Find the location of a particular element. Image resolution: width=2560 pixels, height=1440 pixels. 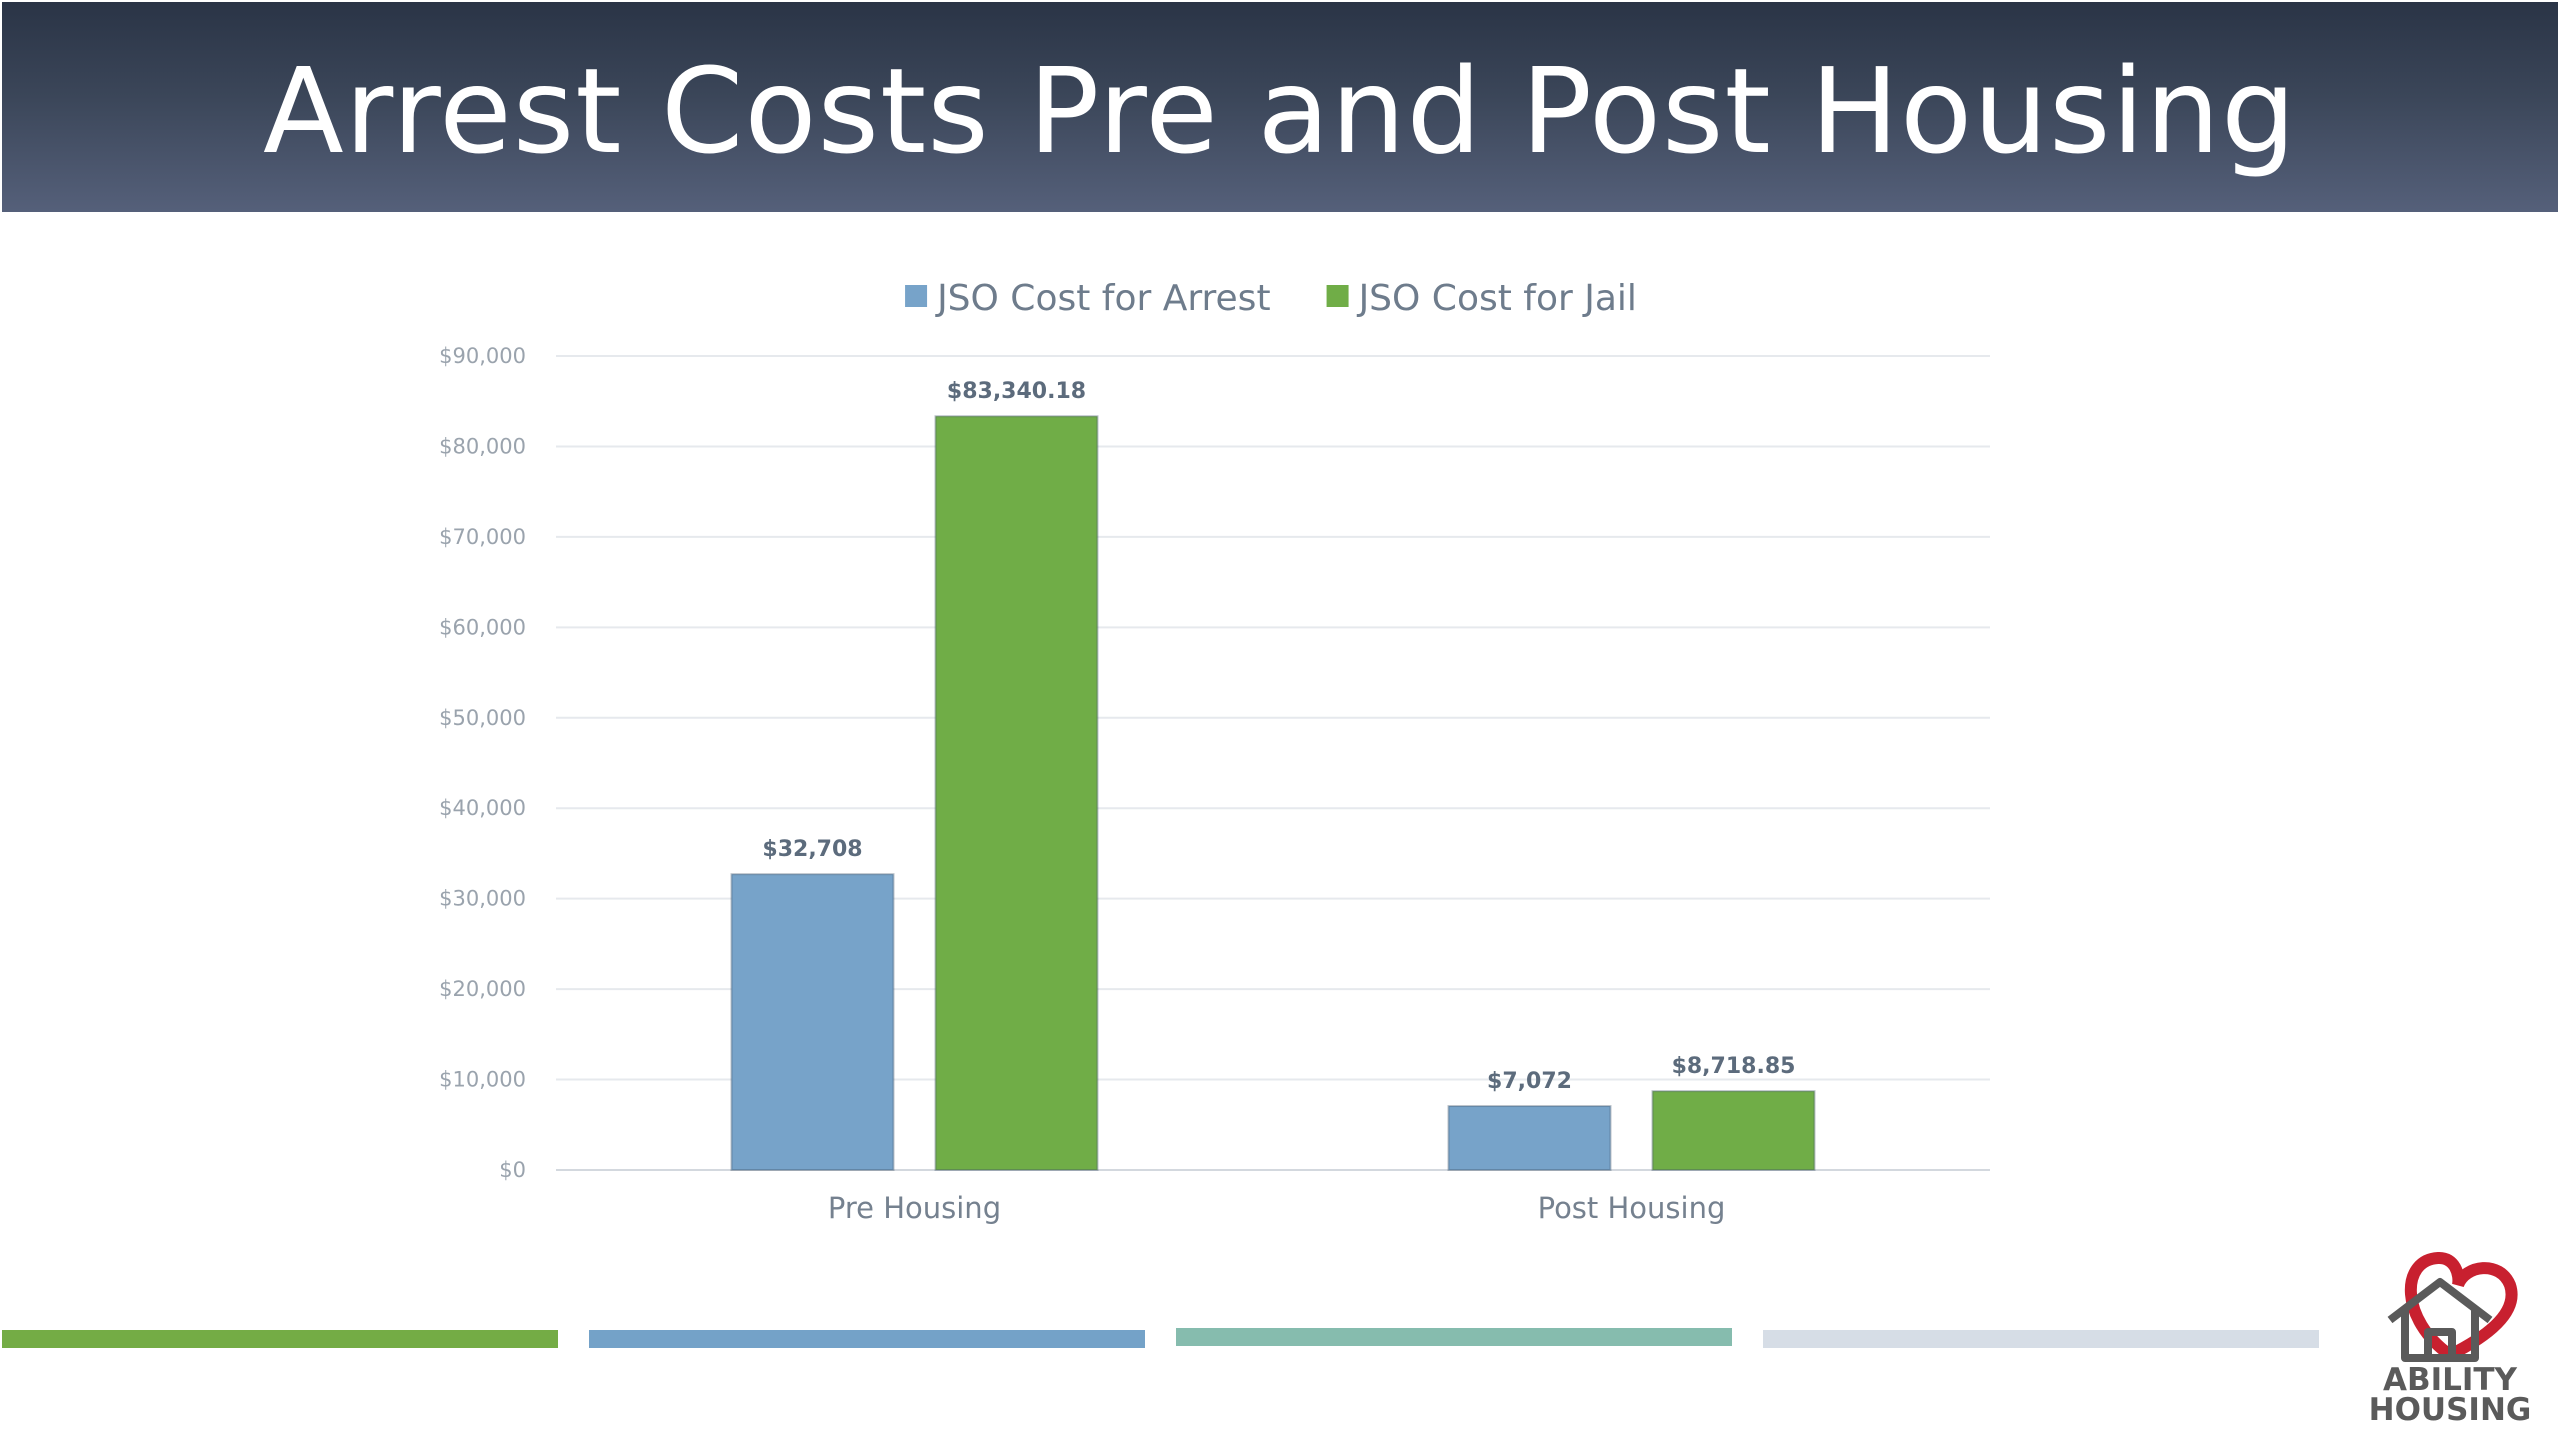

legend-label: JSO Cost for Arrest is located at coordinates (1103, 298).